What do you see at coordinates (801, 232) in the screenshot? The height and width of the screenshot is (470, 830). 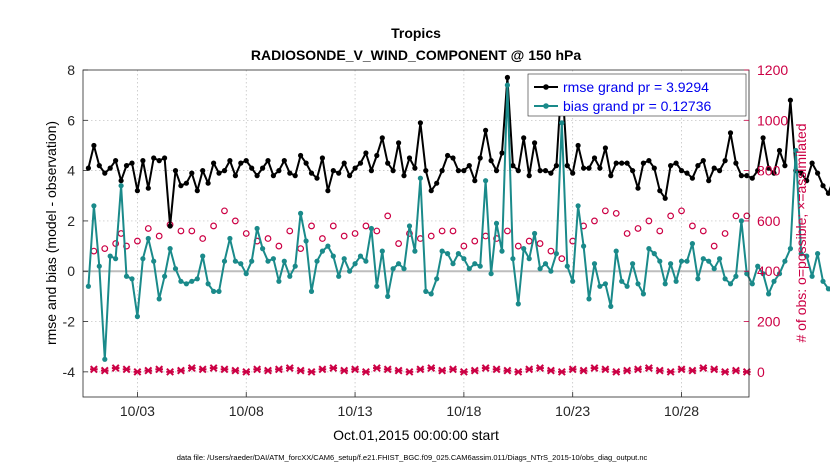 I see `y-axis-label-right: # of obs: o=possible; ×=assimilated` at bounding box center [801, 232].